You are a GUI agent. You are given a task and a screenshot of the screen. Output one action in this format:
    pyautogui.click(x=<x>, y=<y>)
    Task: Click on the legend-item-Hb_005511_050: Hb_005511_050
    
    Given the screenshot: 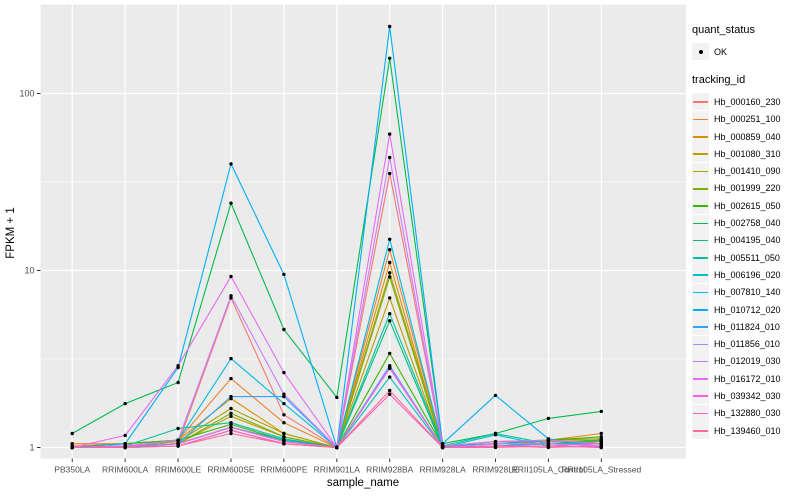 What is the action you would take?
    pyautogui.click(x=745, y=258)
    